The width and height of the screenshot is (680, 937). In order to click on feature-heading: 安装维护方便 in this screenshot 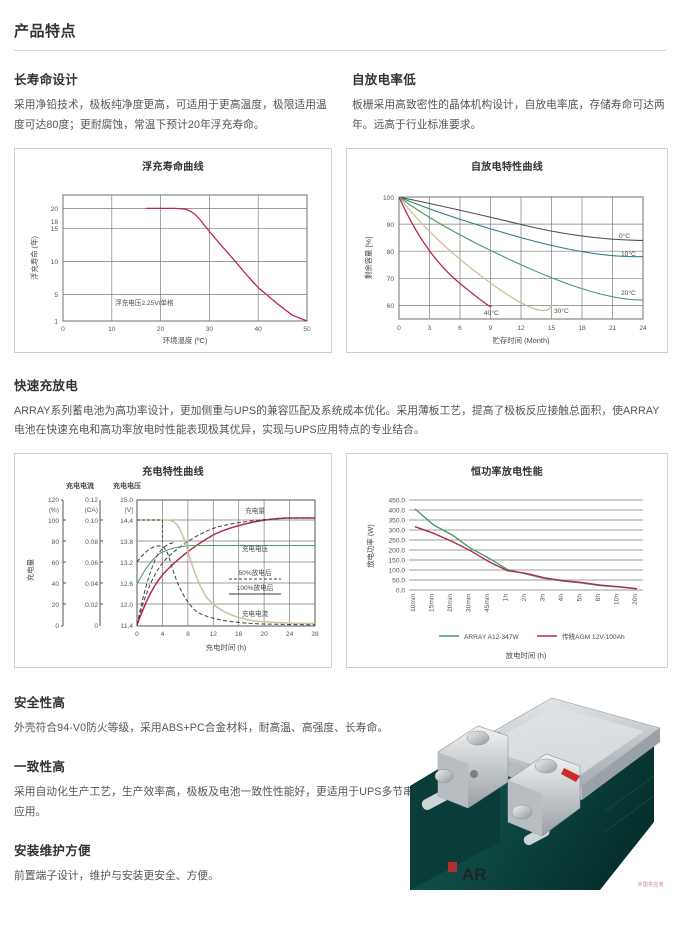, I will do `click(52, 850)`.